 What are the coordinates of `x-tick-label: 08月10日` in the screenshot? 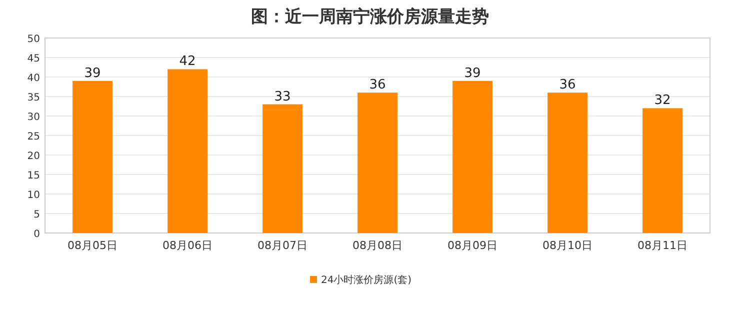 It's located at (567, 245).